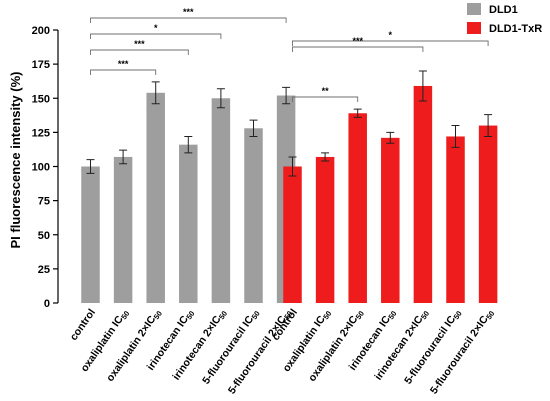  Describe the element at coordinates (44, 236) in the screenshot. I see `y-tick-label: 50` at that location.